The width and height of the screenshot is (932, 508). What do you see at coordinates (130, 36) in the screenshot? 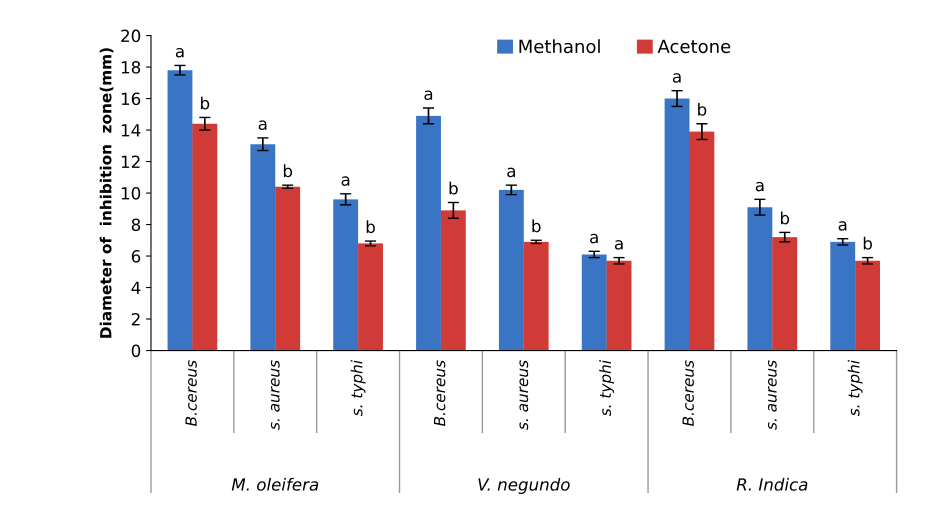
I see `y-tick-label: 20` at bounding box center [130, 36].